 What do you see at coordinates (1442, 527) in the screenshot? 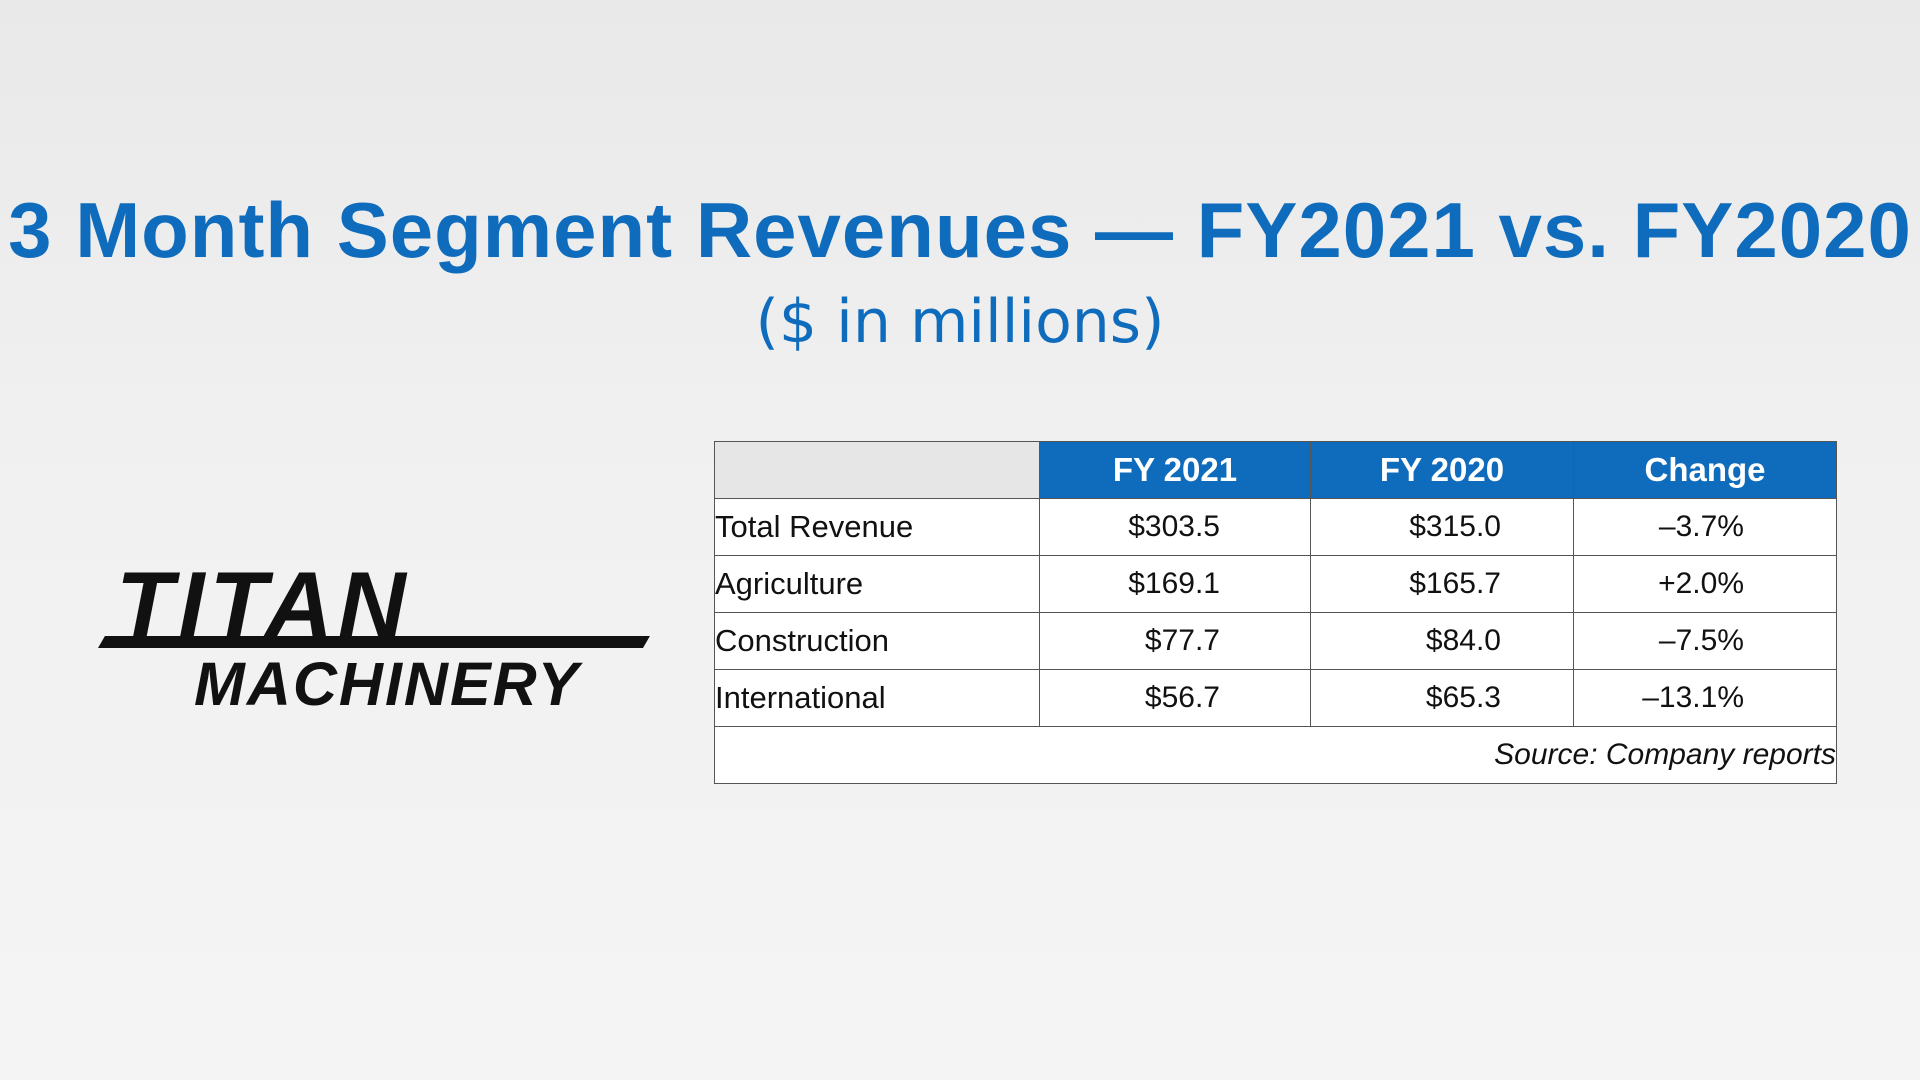
I see `table-cell: $315.0` at bounding box center [1442, 527].